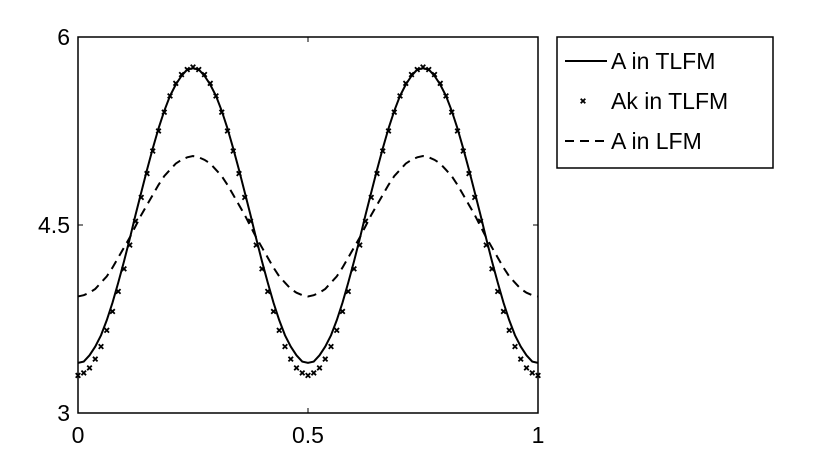 The image size is (830, 472). Describe the element at coordinates (308, 435) in the screenshot. I see `x-tick-label: 0.5` at that location.